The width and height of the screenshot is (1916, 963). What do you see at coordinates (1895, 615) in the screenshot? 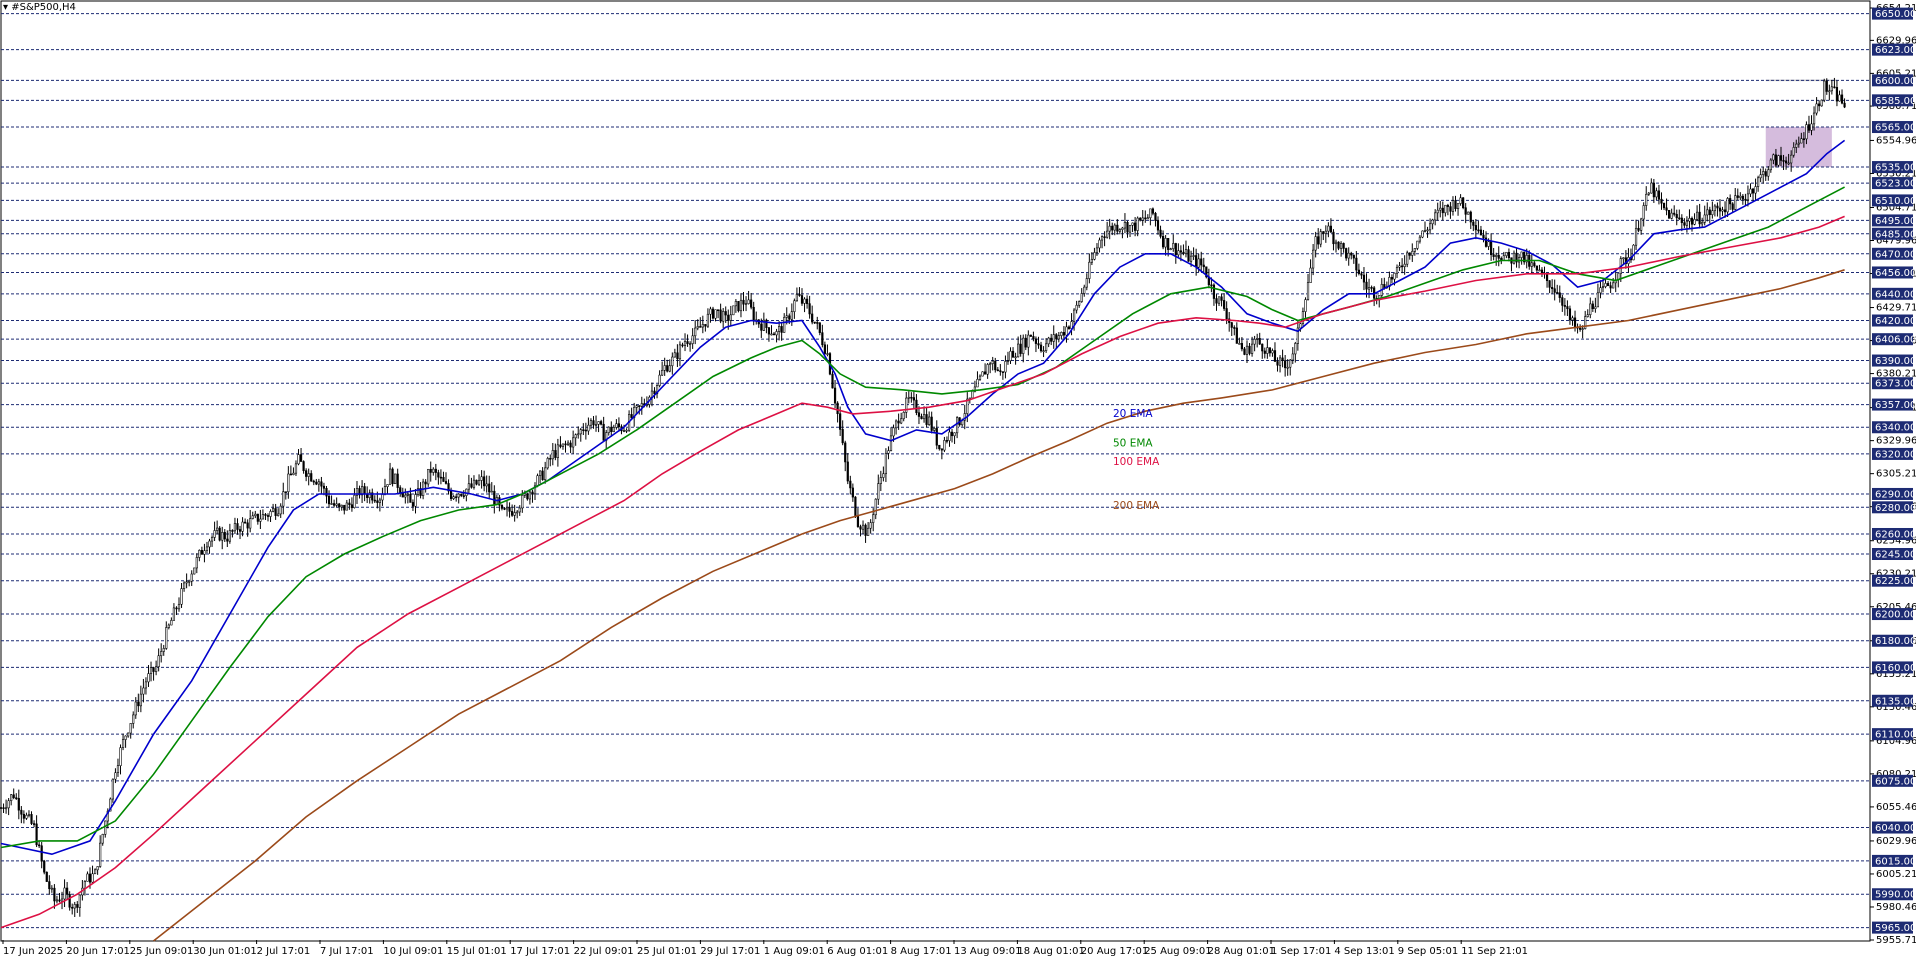
I see `level-price-label: 6200.00` at bounding box center [1895, 615].